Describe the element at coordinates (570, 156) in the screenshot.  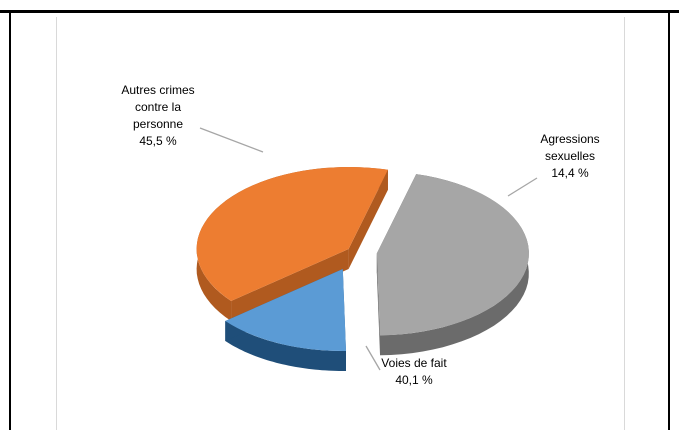
I see `slice-1-category-label: sexuelles` at that location.